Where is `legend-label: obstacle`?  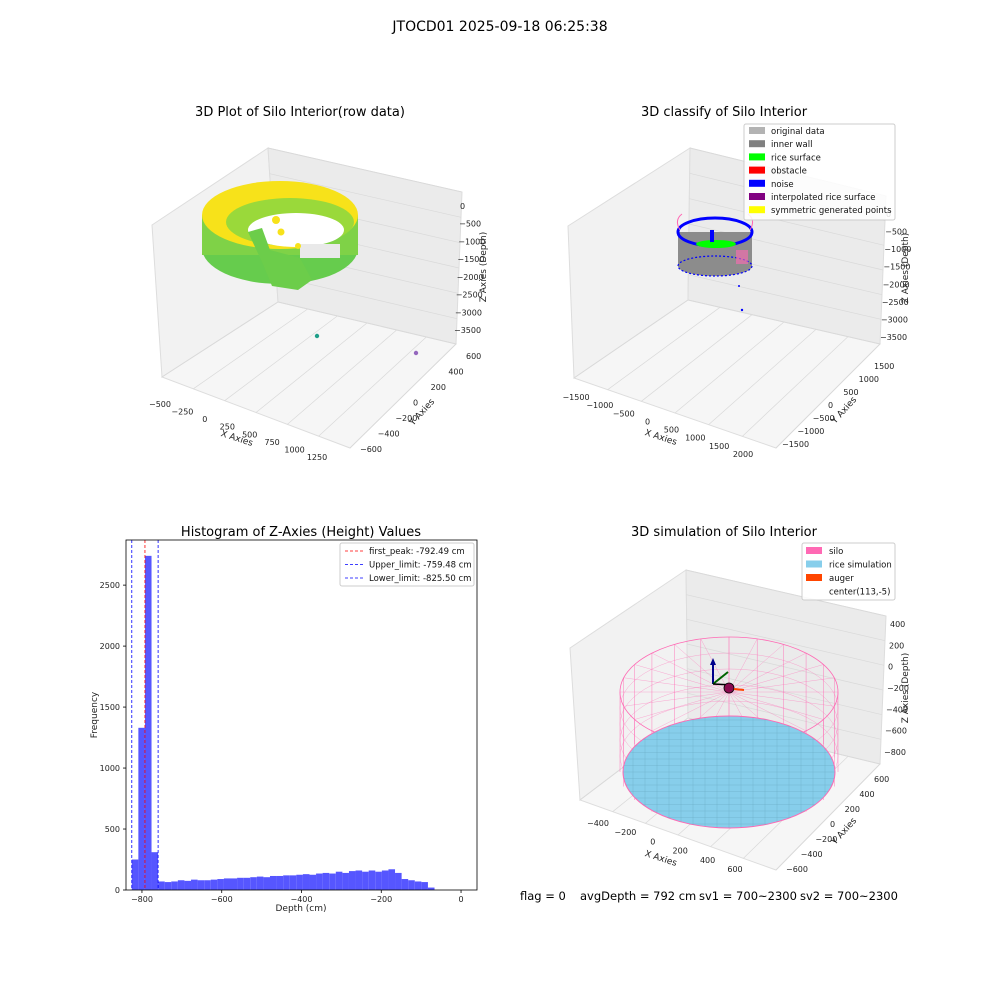
legend-label: obstacle is located at coordinates (789, 172).